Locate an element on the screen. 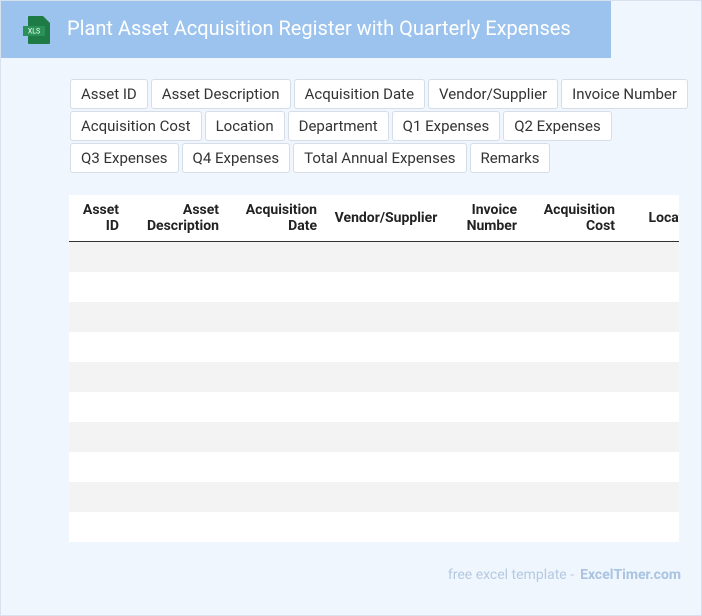 The height and width of the screenshot is (616, 702). field-tag: Remarks is located at coordinates (510, 158).